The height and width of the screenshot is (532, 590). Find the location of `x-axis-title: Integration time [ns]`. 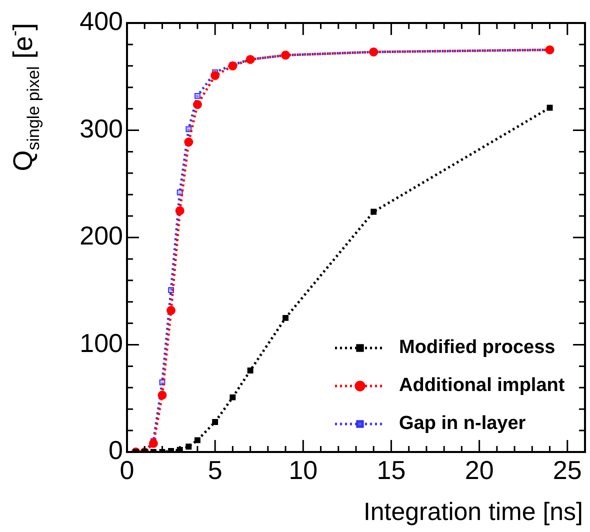

x-axis-title: Integration time [ns] is located at coordinates (473, 512).